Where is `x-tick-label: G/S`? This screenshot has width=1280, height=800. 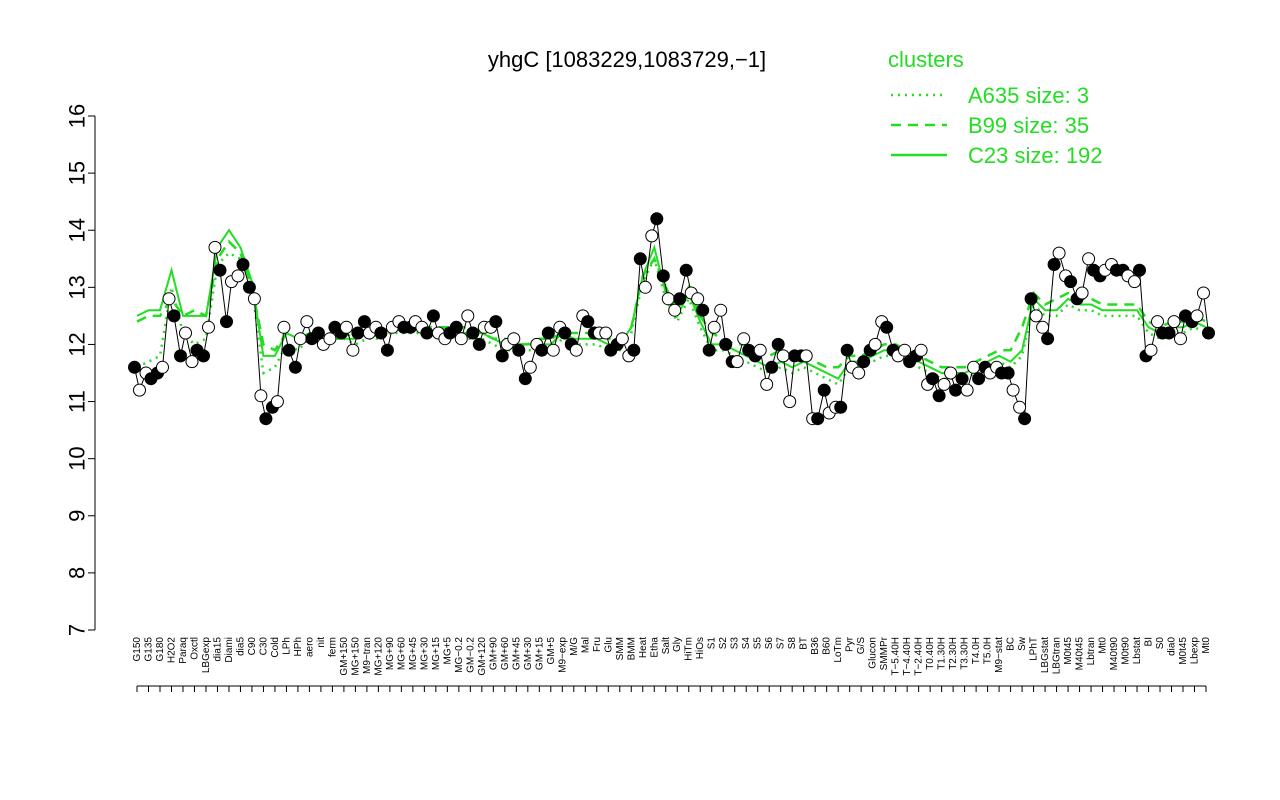
x-tick-label: G/S is located at coordinates (861, 646).